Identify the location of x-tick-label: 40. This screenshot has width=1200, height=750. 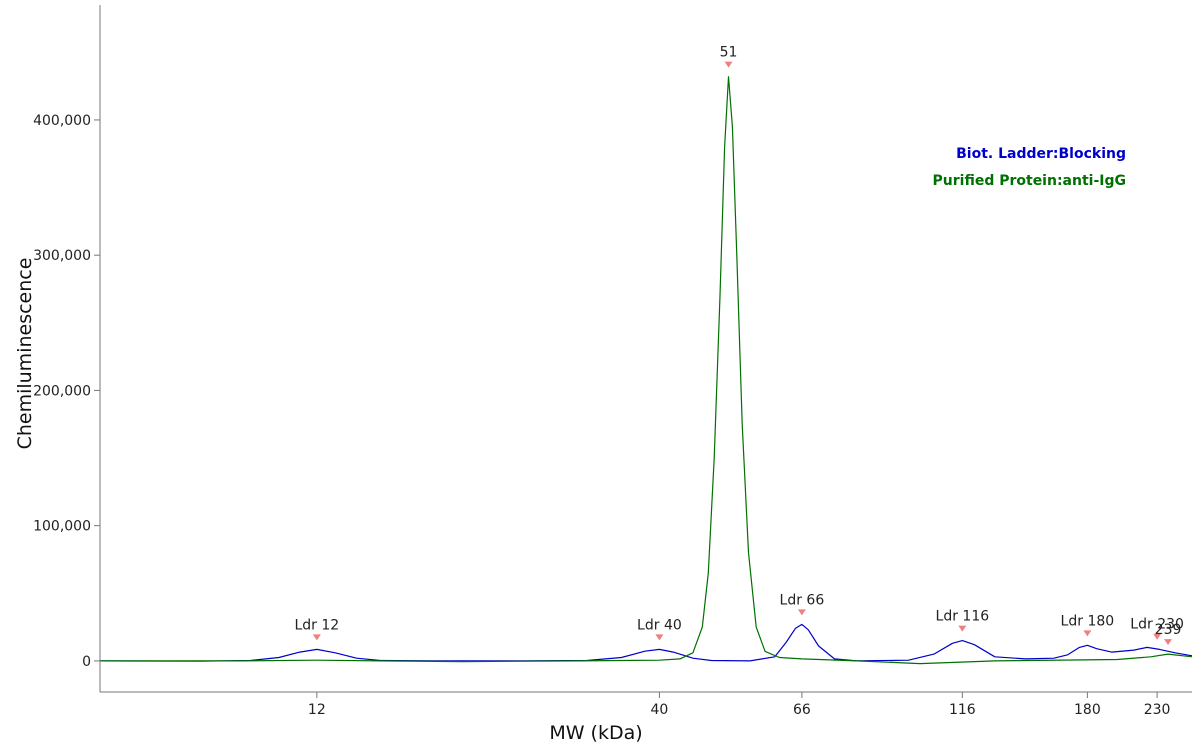
(660, 710).